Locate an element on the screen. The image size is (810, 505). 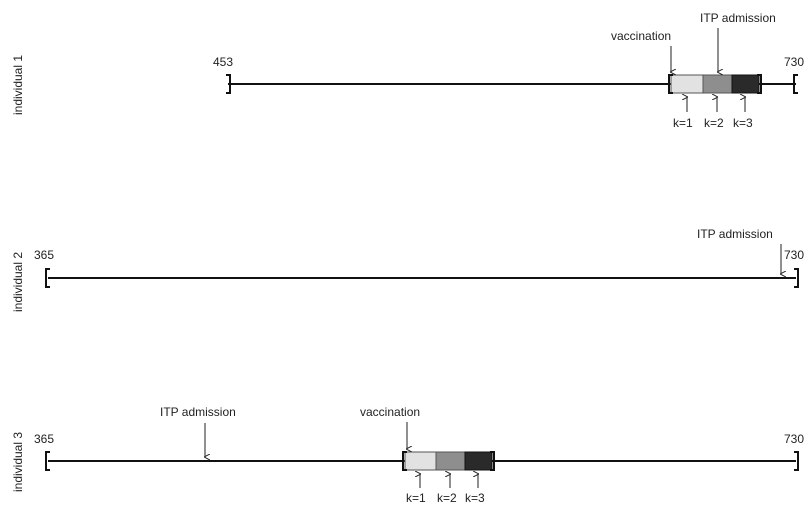
row-label-individual-3: individual 3 is located at coordinates (18, 462).